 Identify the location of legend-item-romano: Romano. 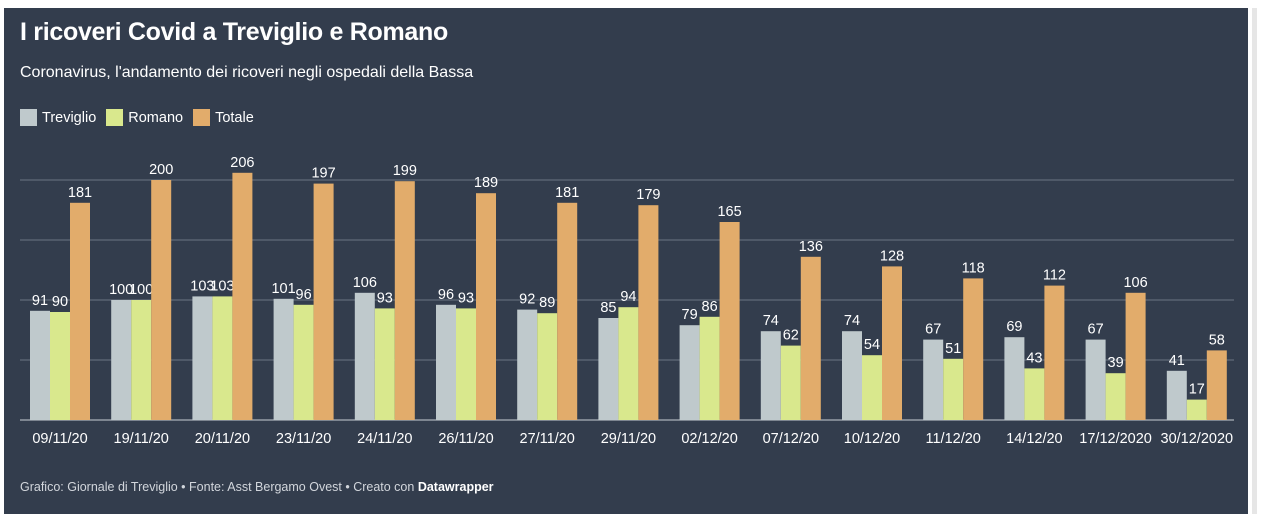
(144, 117).